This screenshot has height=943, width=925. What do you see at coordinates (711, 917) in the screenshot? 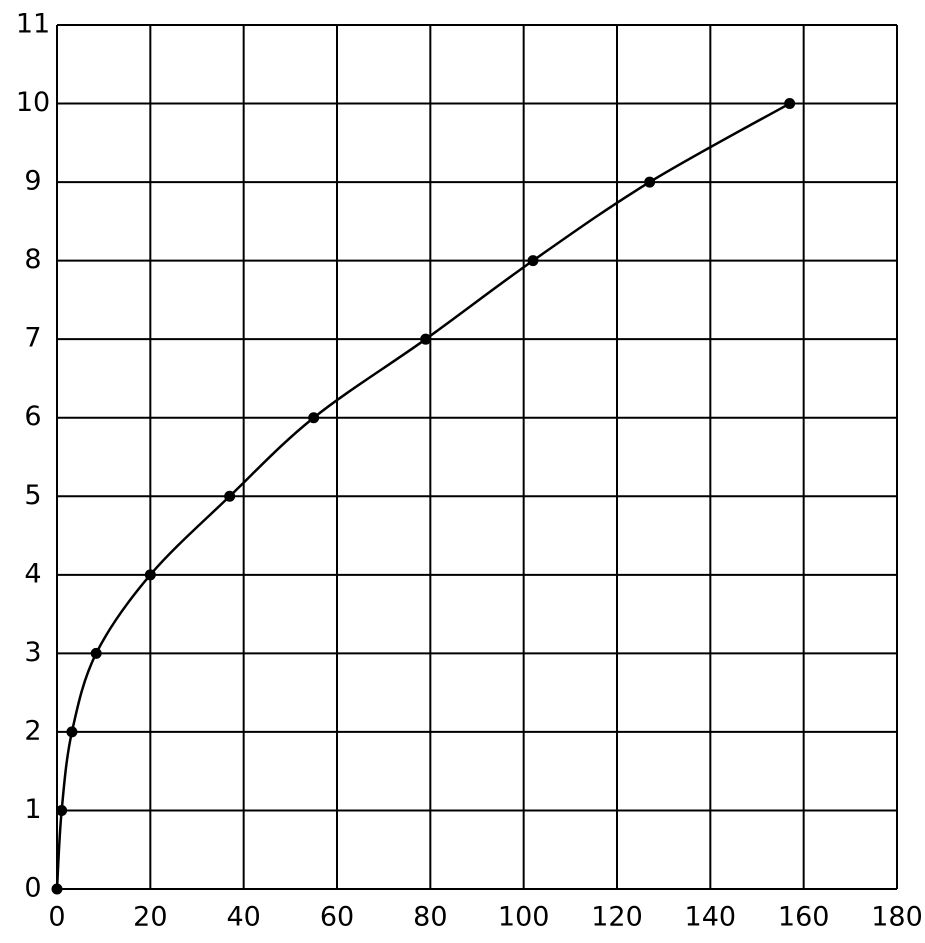
I see `x-tick-label: 140` at bounding box center [711, 917].